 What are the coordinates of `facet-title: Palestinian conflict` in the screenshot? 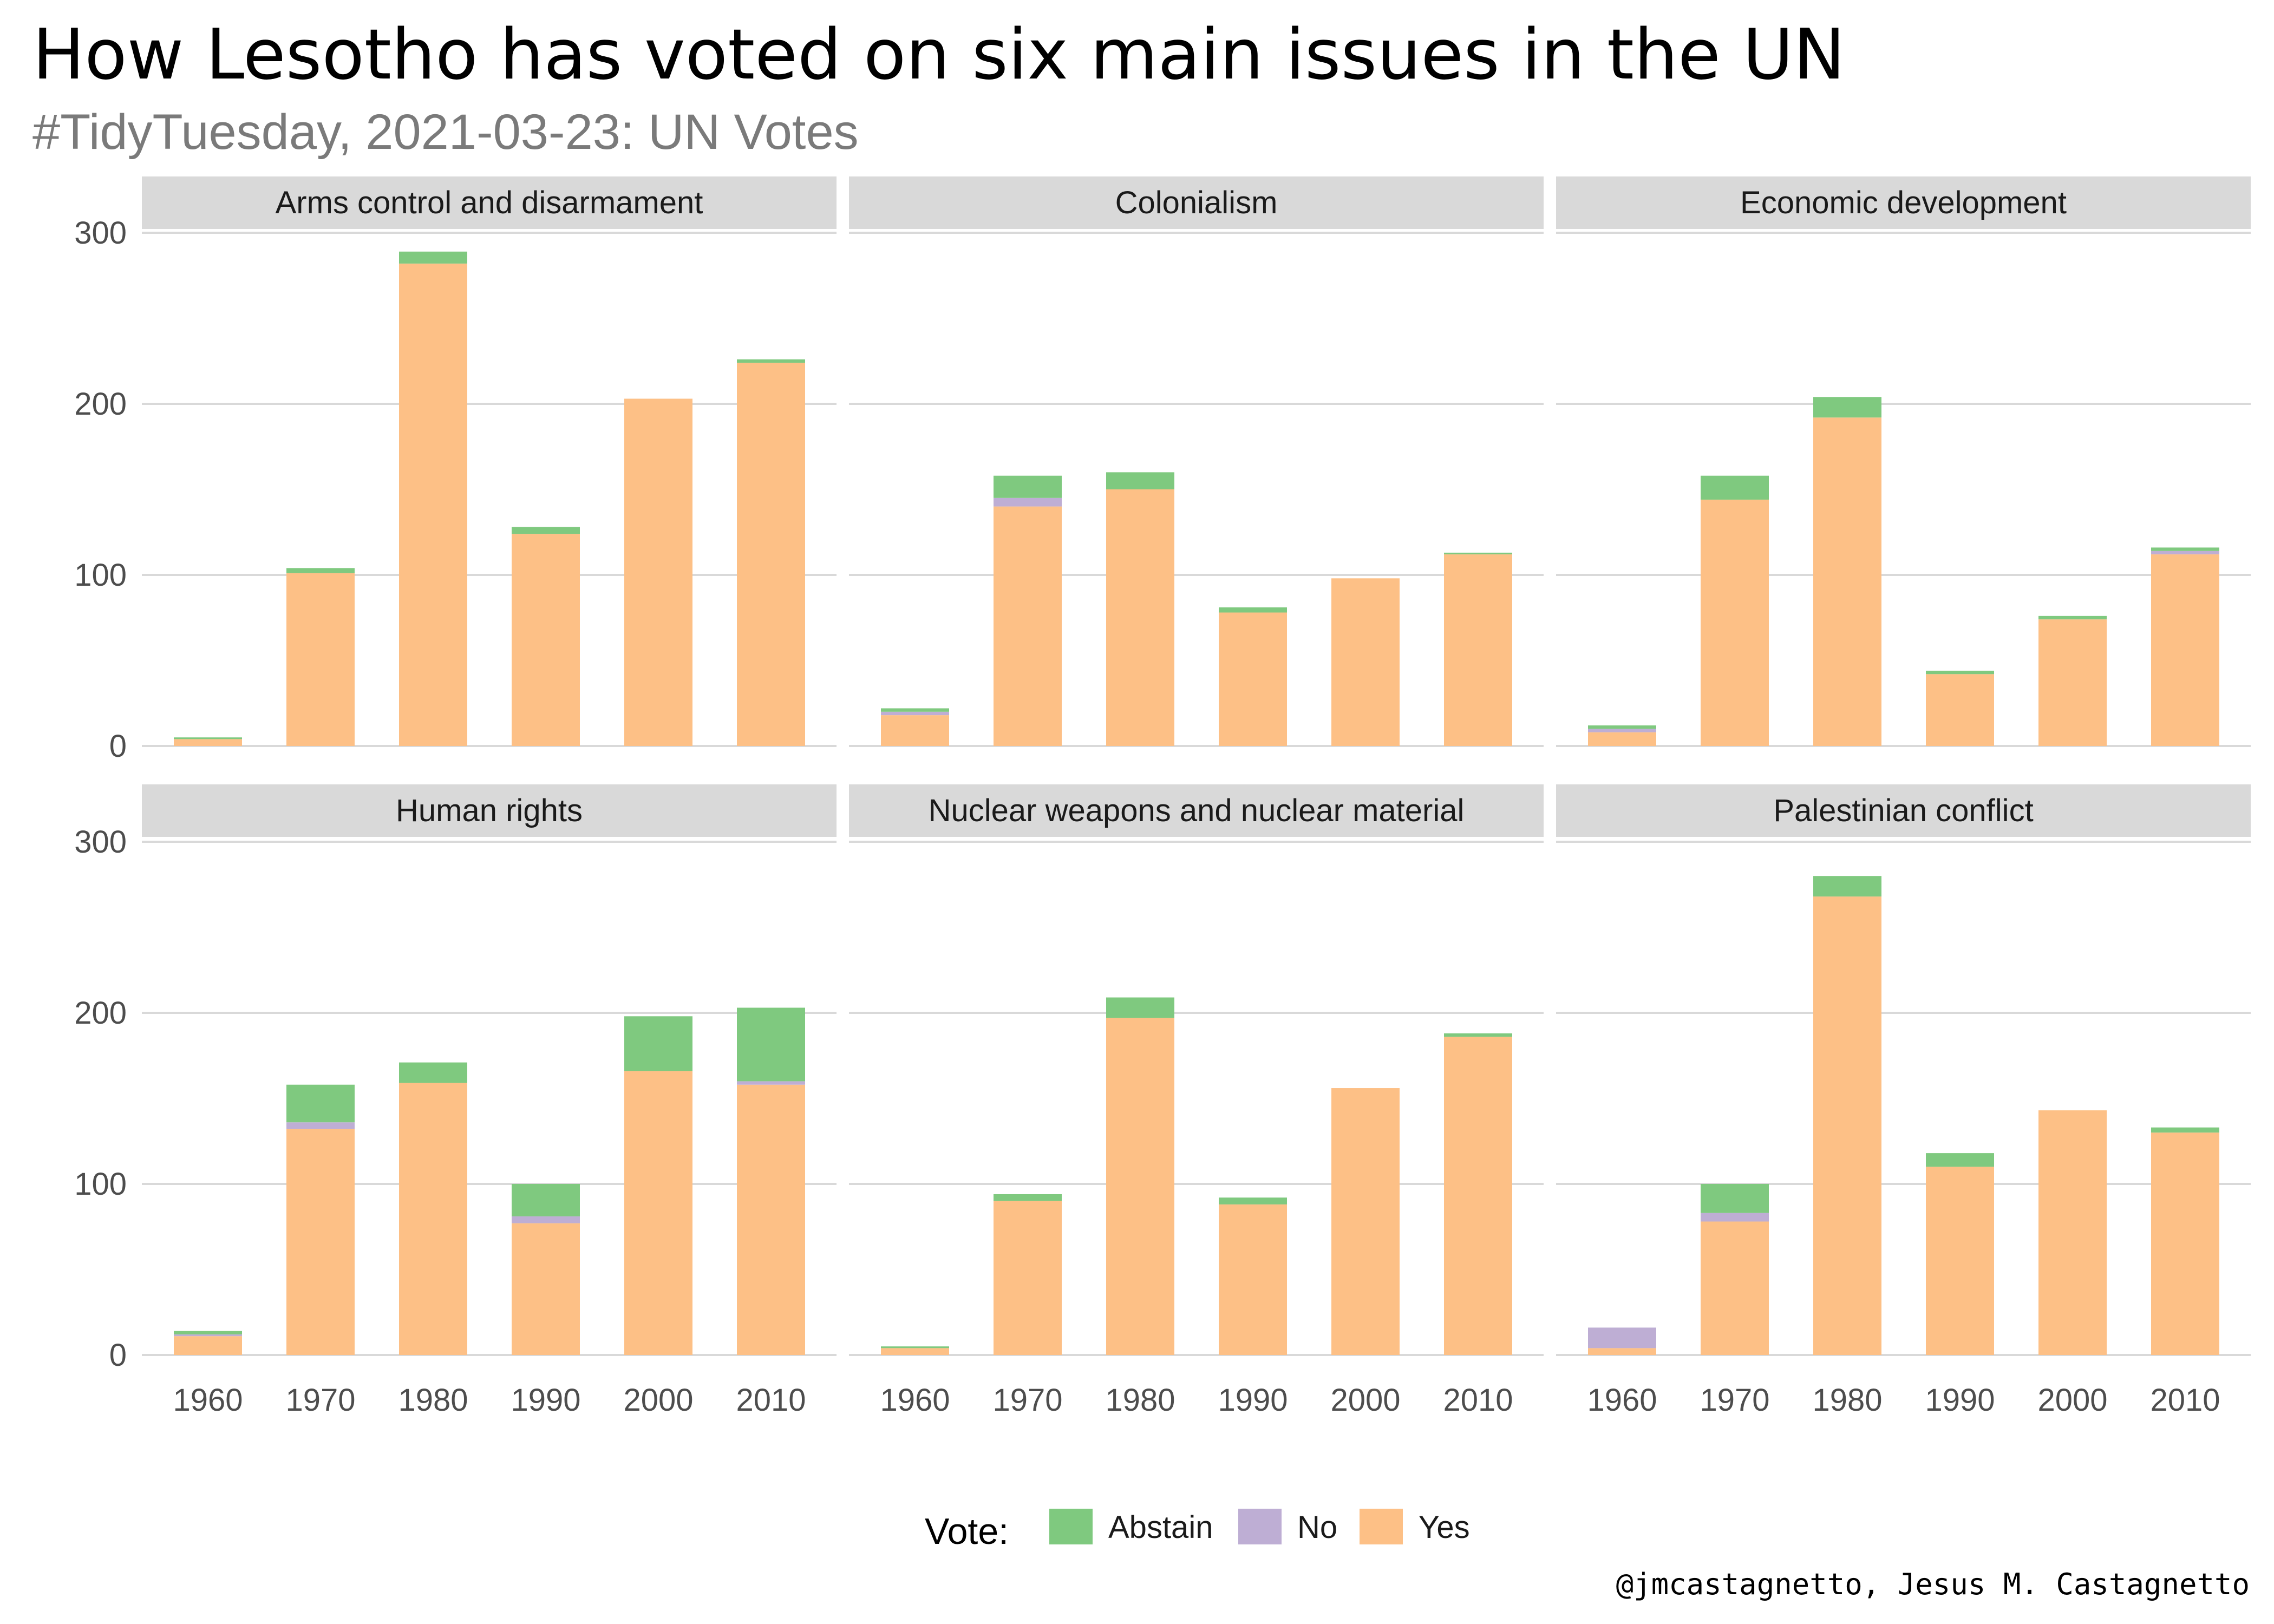 It's located at (1903, 810).